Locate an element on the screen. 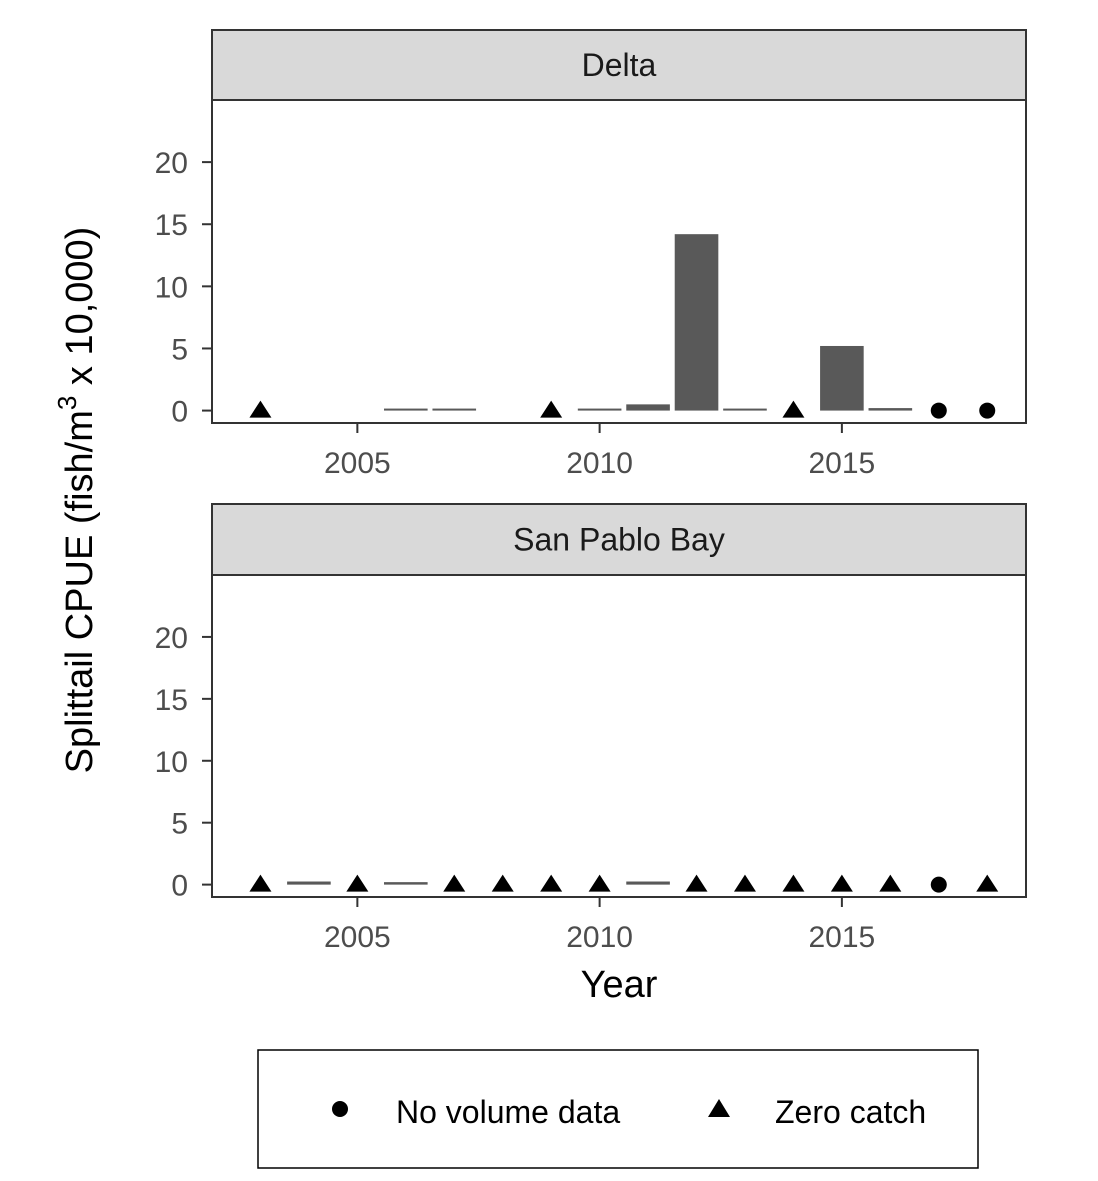  bar-2007 is located at coordinates (454, 409).